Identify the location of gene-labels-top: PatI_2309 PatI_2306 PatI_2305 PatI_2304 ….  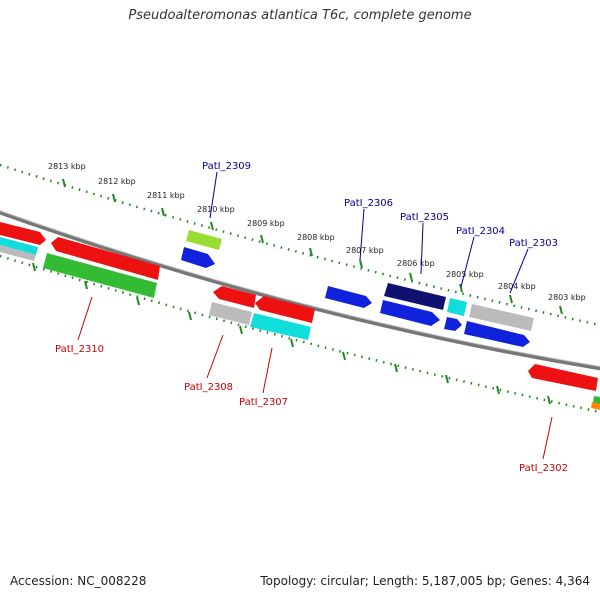
(380, 205).